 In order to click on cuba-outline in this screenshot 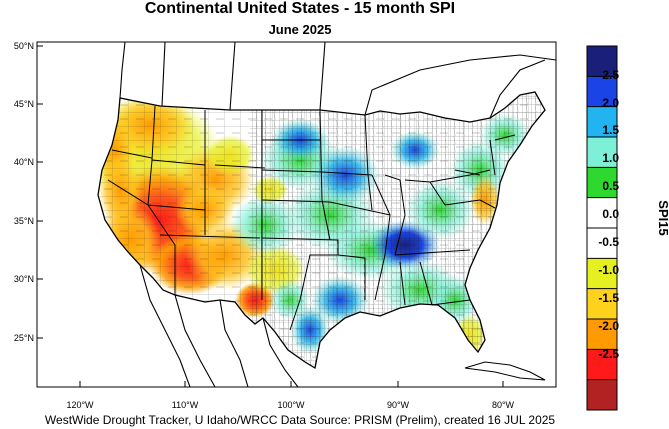, I will do `click(505, 371)`.